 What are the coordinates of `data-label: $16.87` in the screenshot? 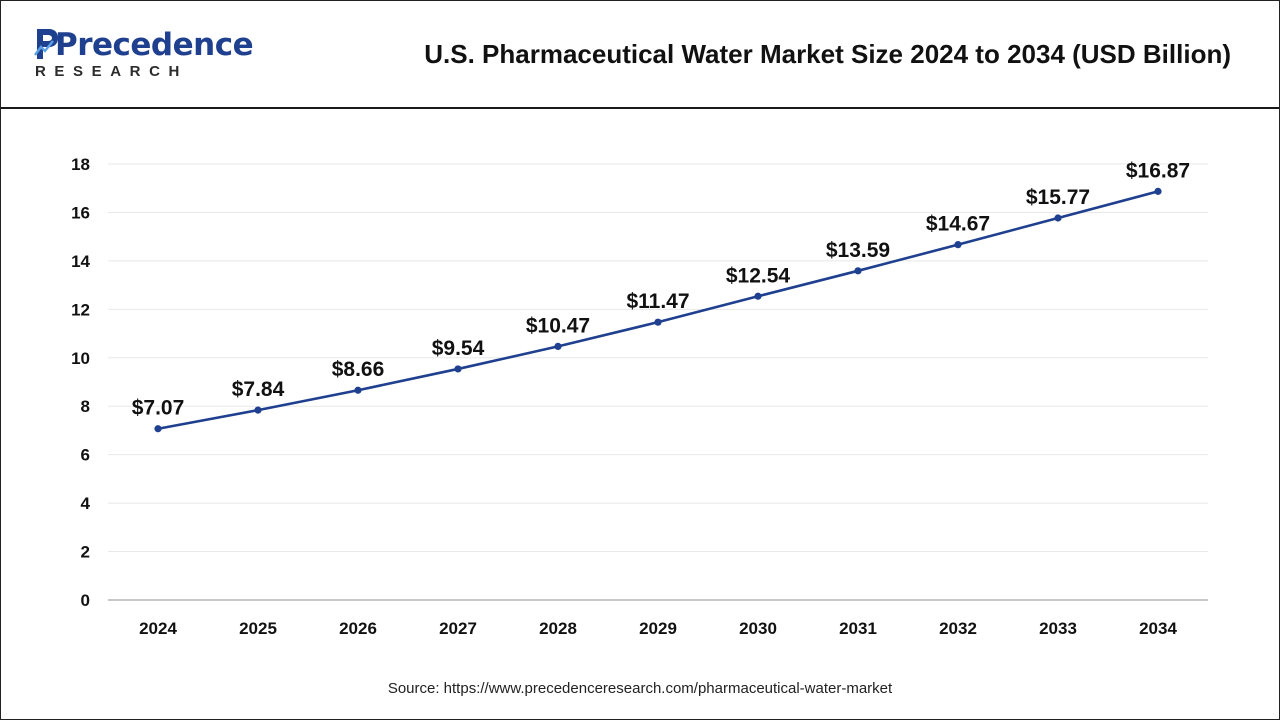 It's located at (1158, 170).